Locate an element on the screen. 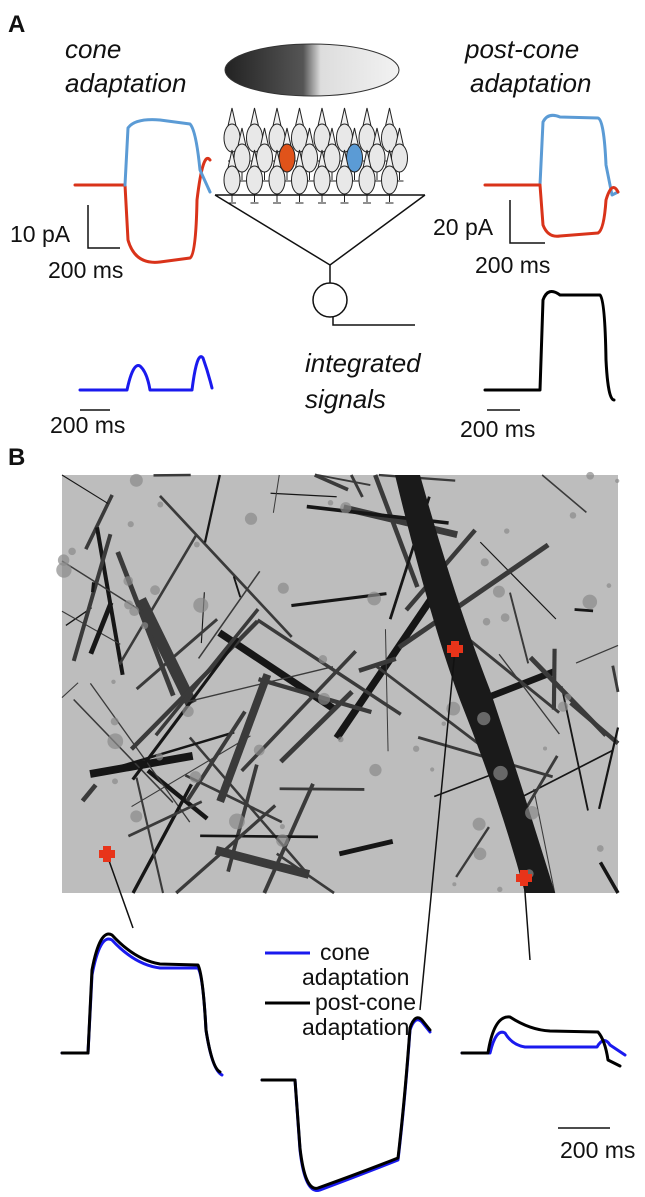  stimulus is located at coordinates (312, 70).